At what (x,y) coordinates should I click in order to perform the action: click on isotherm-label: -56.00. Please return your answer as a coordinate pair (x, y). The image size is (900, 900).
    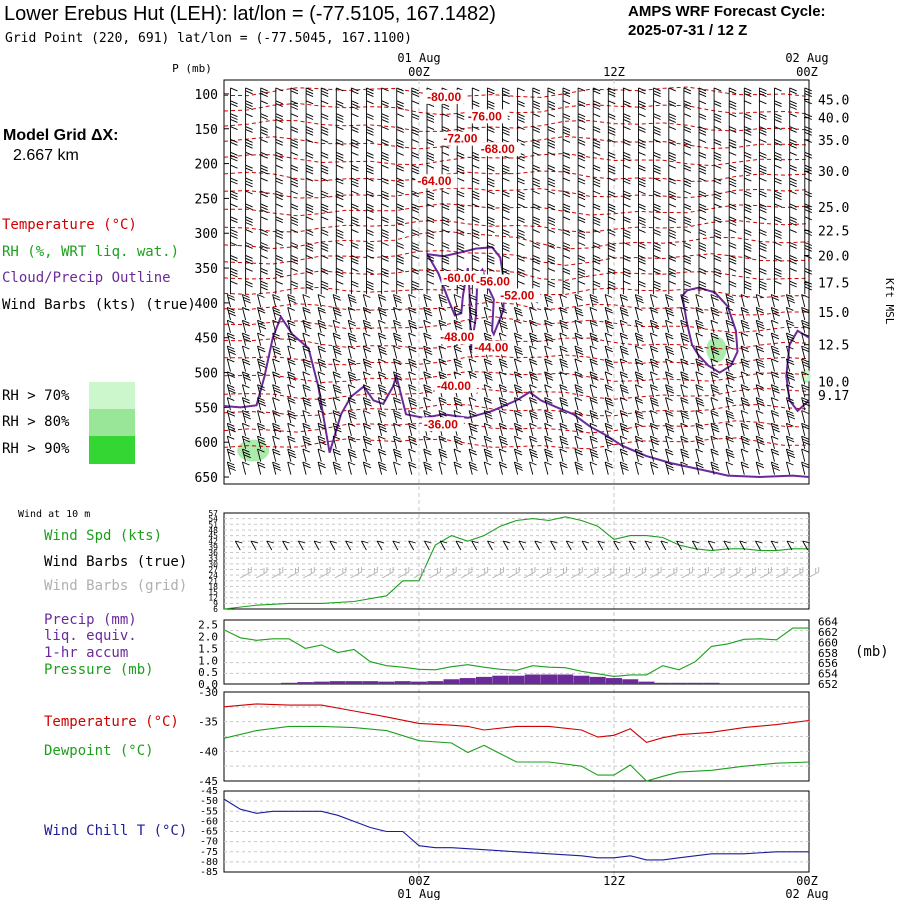
    Looking at the image, I should click on (493, 281).